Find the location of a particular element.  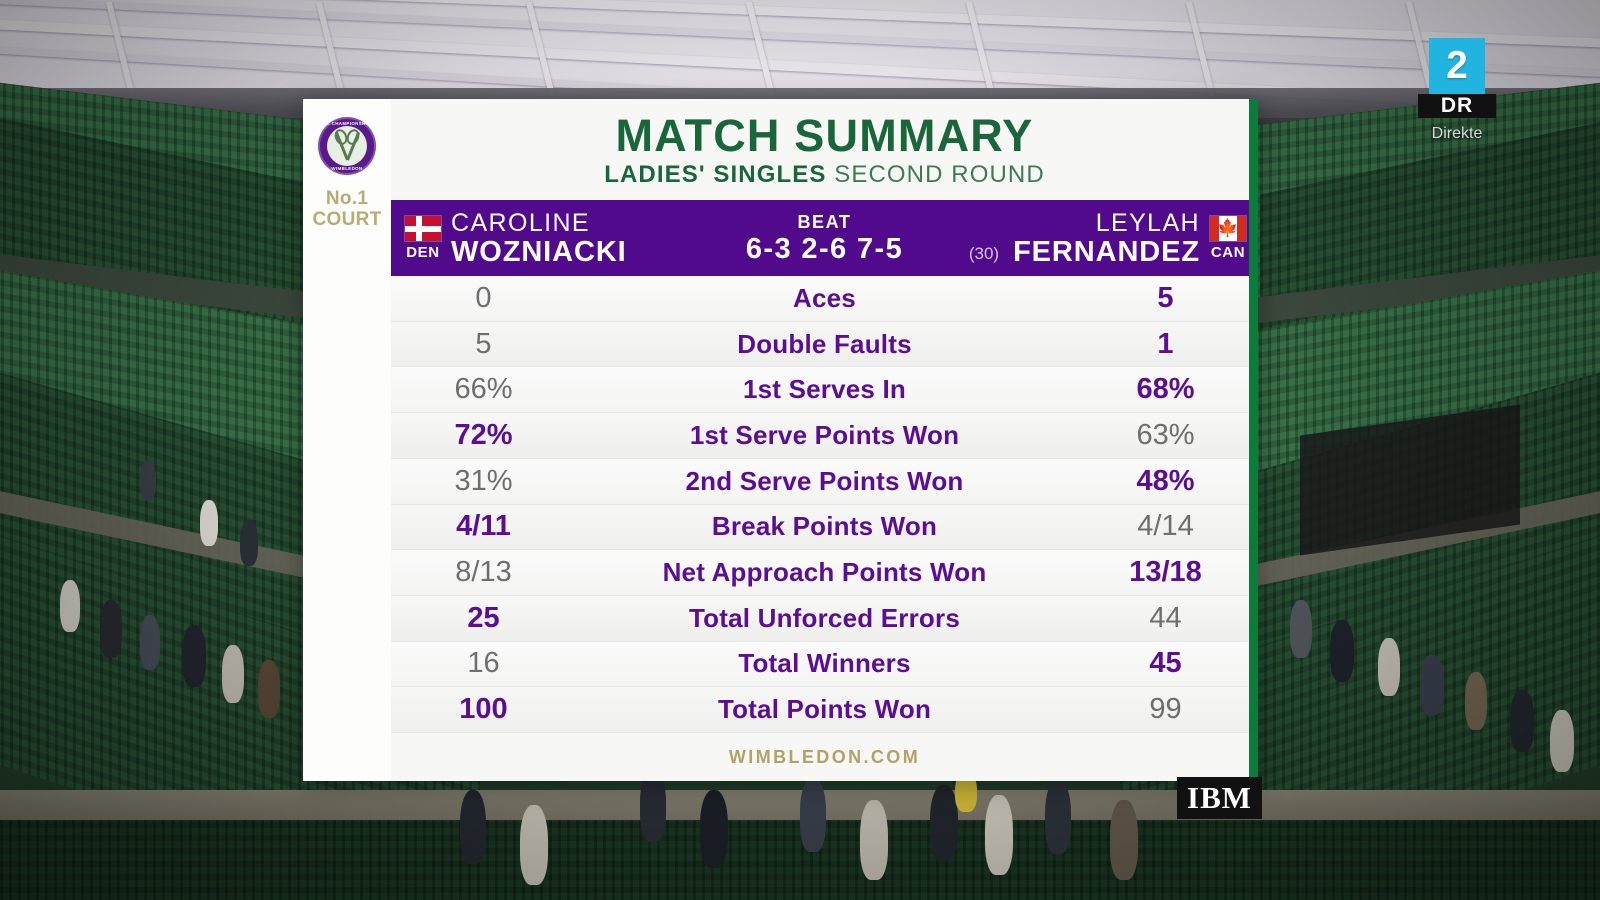

table-row: 4/11 Break Points Won 4/14 is located at coordinates (824, 527).